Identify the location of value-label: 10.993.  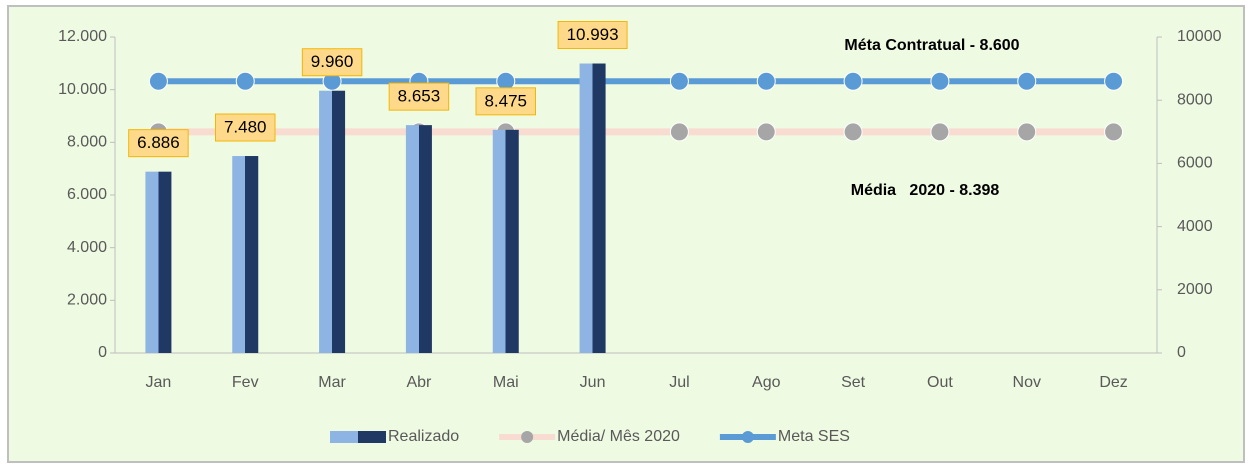
(593, 34).